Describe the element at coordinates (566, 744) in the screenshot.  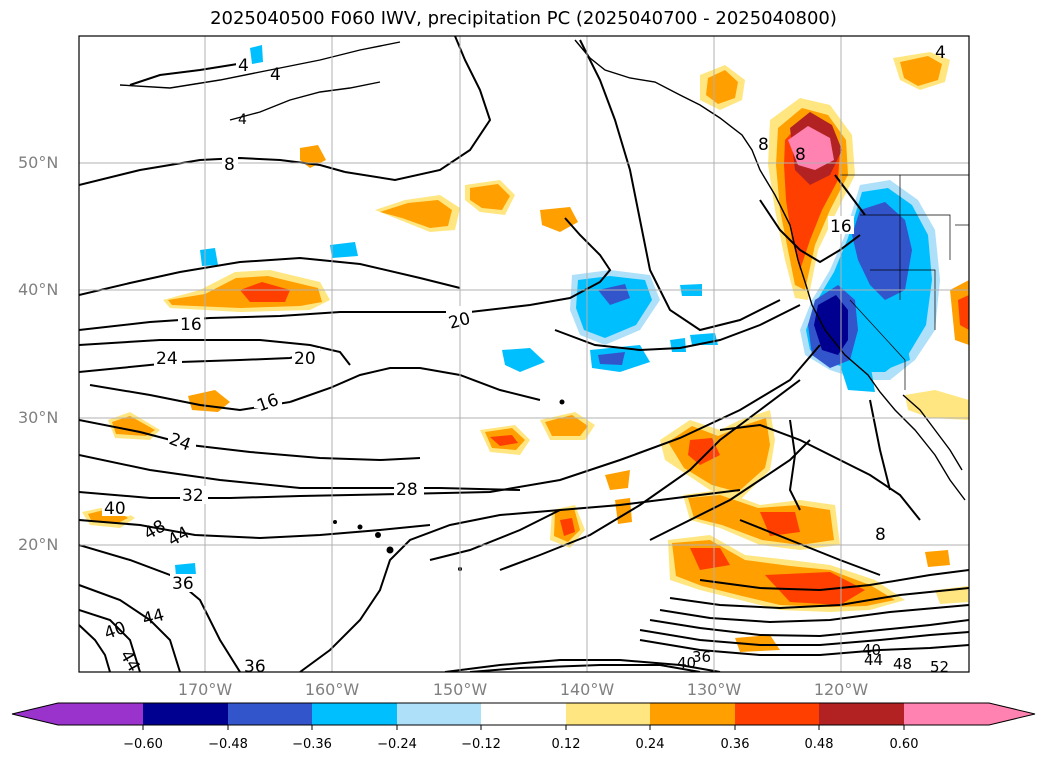
I see `colorbar-tick-label: 0.12` at that location.